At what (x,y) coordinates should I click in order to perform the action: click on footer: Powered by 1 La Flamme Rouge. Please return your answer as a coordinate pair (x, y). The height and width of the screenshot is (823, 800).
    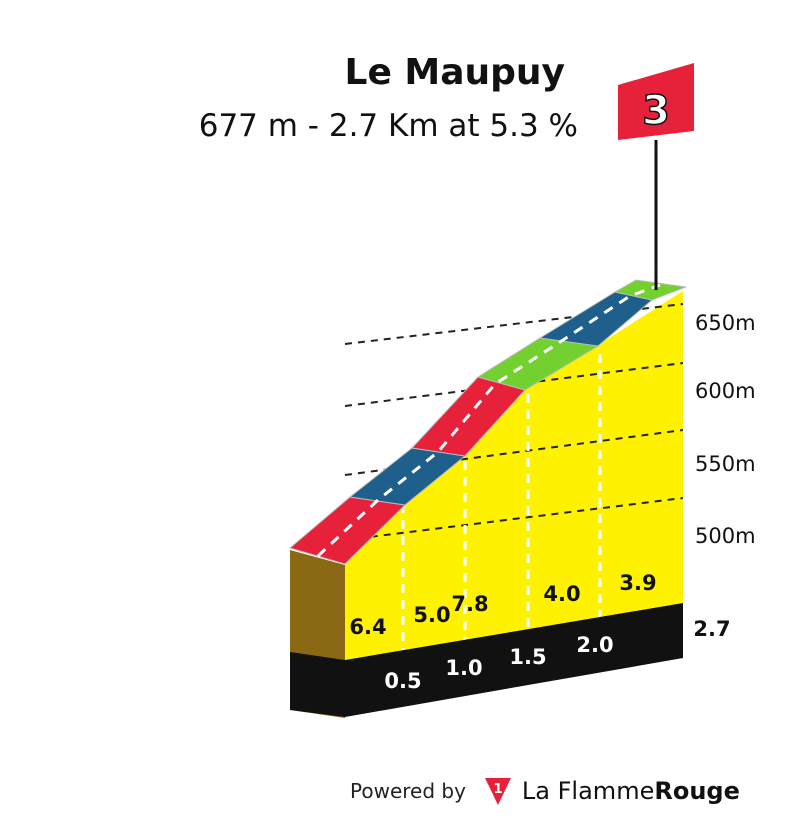
    Looking at the image, I should click on (545, 791).